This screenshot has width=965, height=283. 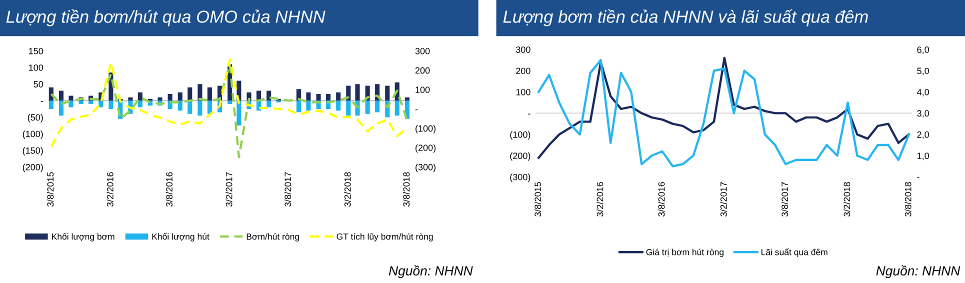 I want to click on legend-label: Lãi suất qua đêm, so click(x=795, y=252).